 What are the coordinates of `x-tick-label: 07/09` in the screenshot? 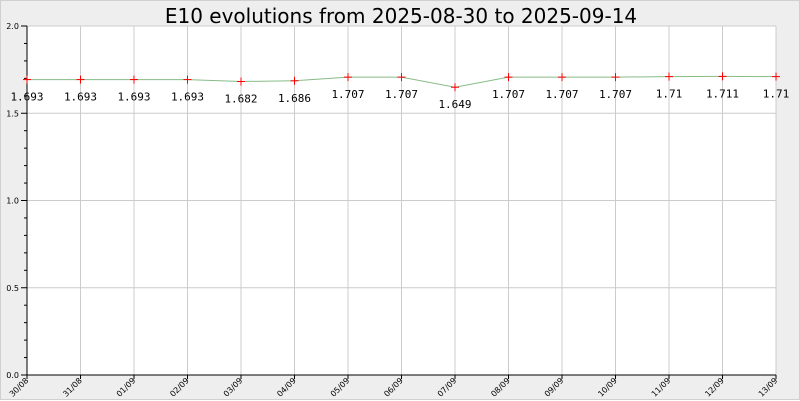 It's located at (447, 387).